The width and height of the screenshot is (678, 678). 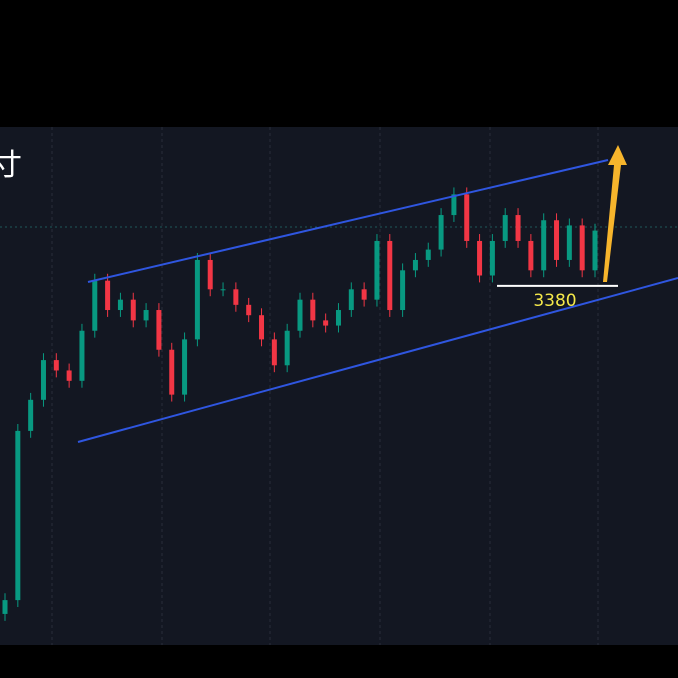 What do you see at coordinates (554, 301) in the screenshot?
I see `level-label: 3380` at bounding box center [554, 301].